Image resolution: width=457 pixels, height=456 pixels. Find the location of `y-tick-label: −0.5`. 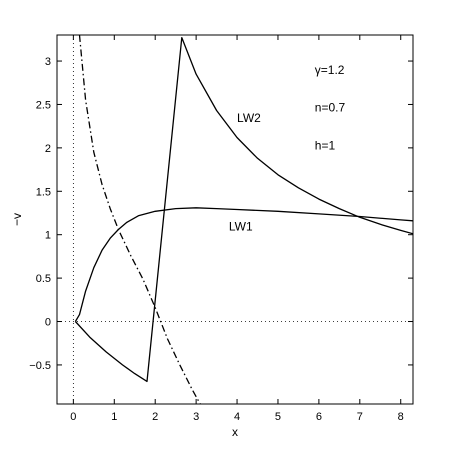

y-tick-label: −0.5 is located at coordinates (40, 366).